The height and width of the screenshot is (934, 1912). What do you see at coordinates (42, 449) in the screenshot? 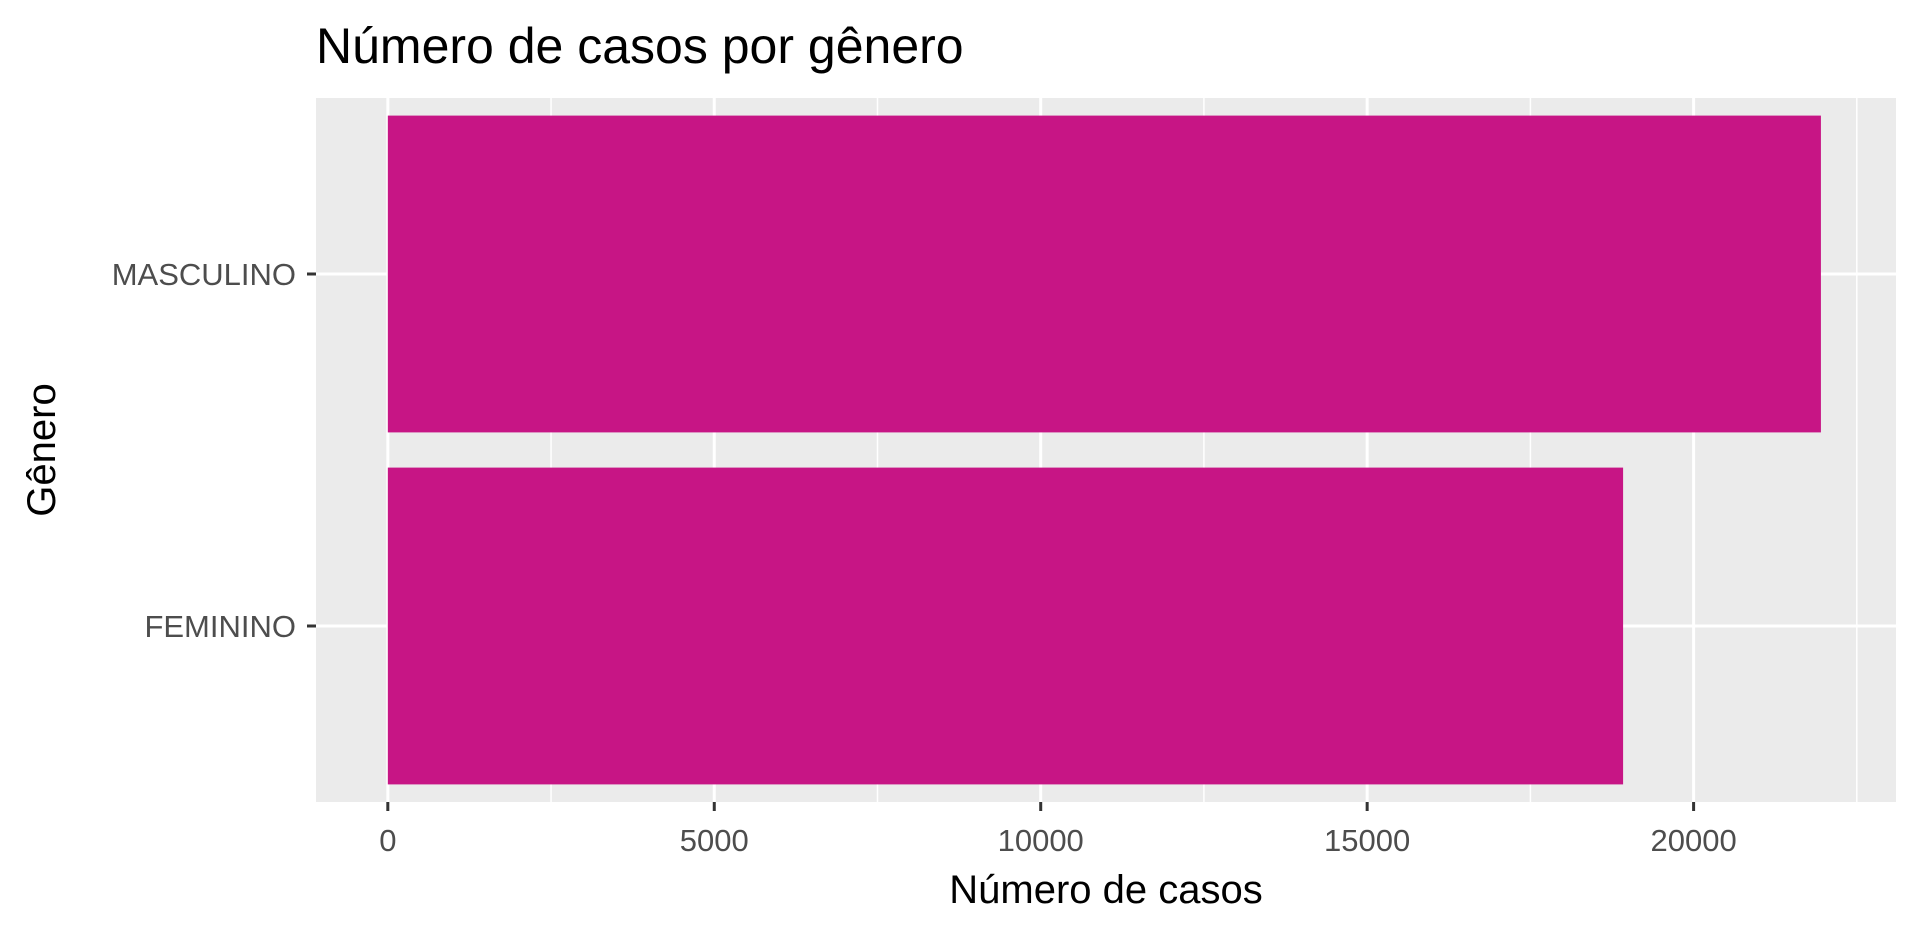
I see `y-axis-title: Gênero` at bounding box center [42, 449].